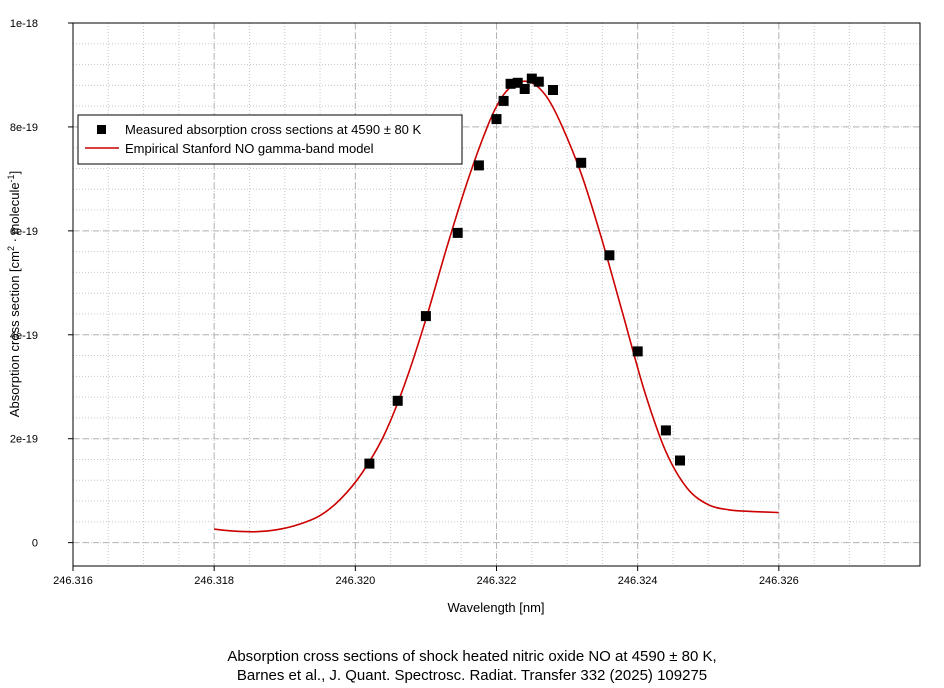 The height and width of the screenshot is (688, 944). Describe the element at coordinates (24, 232) in the screenshot. I see `y-tick-label: 6e-19` at that location.